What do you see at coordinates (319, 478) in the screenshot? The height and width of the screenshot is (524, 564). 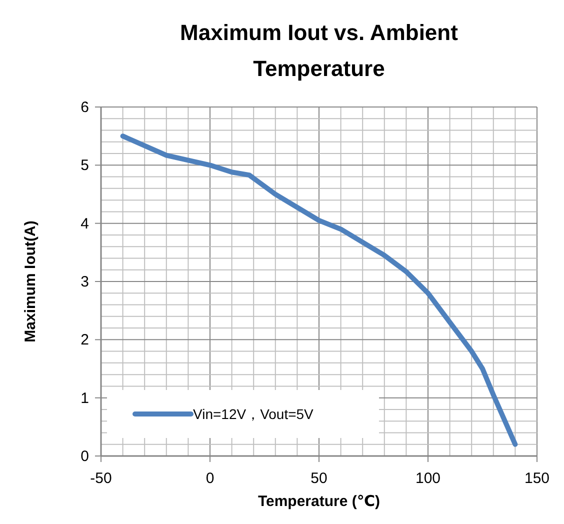 I see `x-tick-label: 50` at bounding box center [319, 478].